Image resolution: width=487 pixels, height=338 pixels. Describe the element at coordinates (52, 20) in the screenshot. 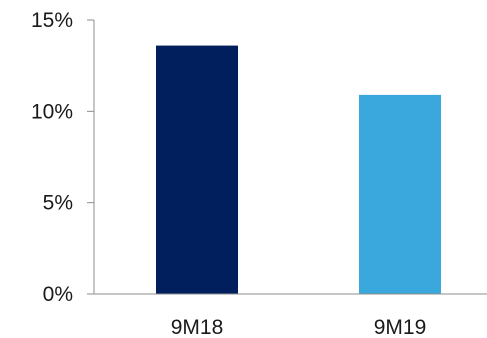

I see `y-tick-label: 15%` at that location.